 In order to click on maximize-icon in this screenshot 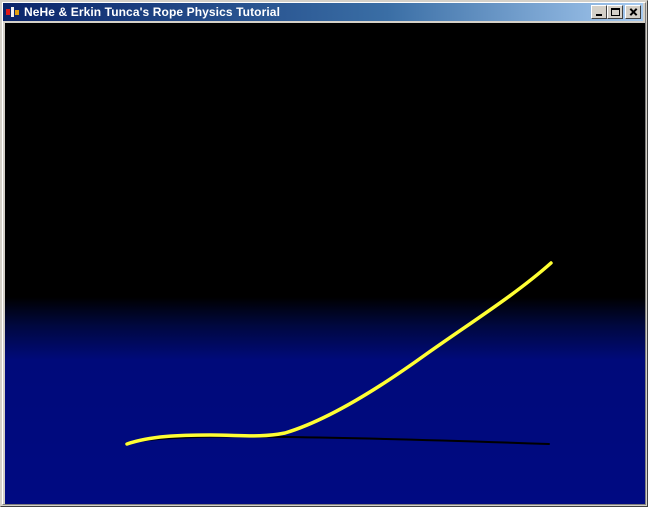, I will do `click(615, 12)`.